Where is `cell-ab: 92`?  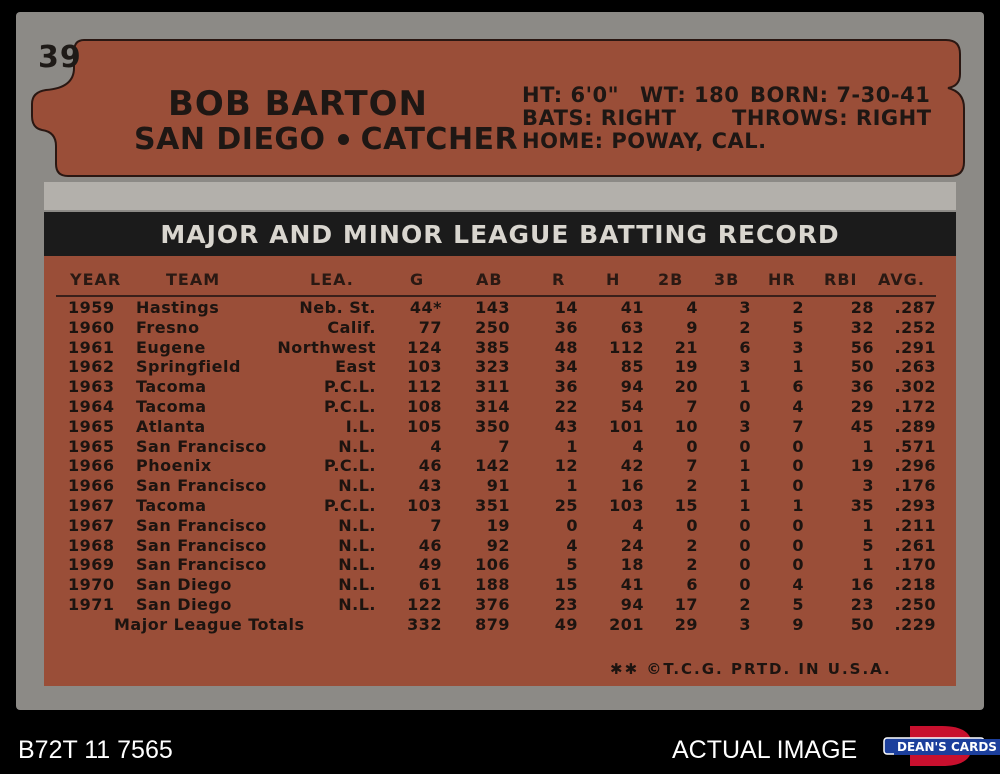
cell-ab: 92 is located at coordinates (498, 545).